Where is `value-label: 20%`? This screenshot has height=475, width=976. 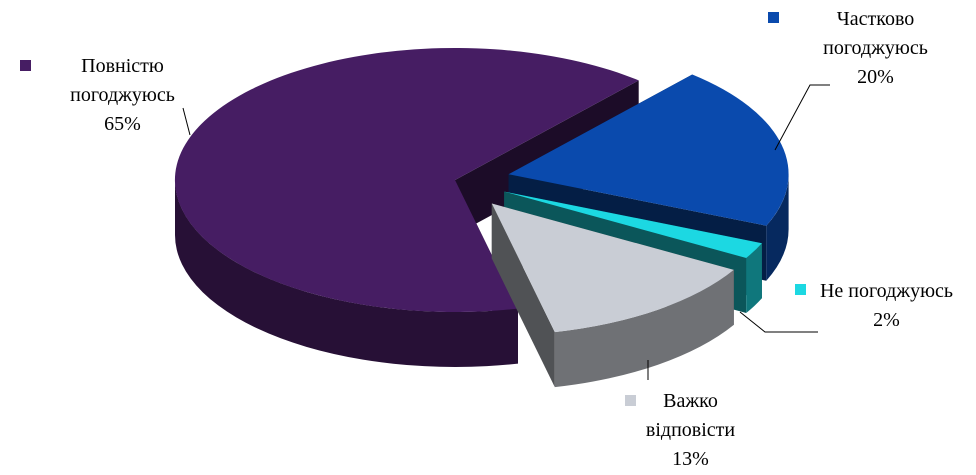 value-label: 20% is located at coordinates (875, 77).